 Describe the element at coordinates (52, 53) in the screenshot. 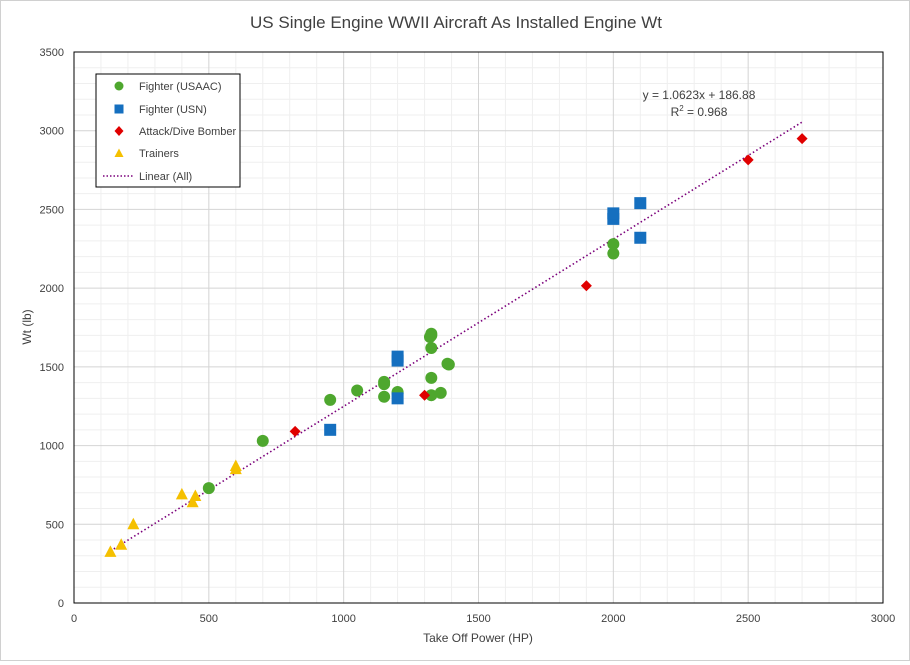

I see `y-tick-label: 3500` at that location.